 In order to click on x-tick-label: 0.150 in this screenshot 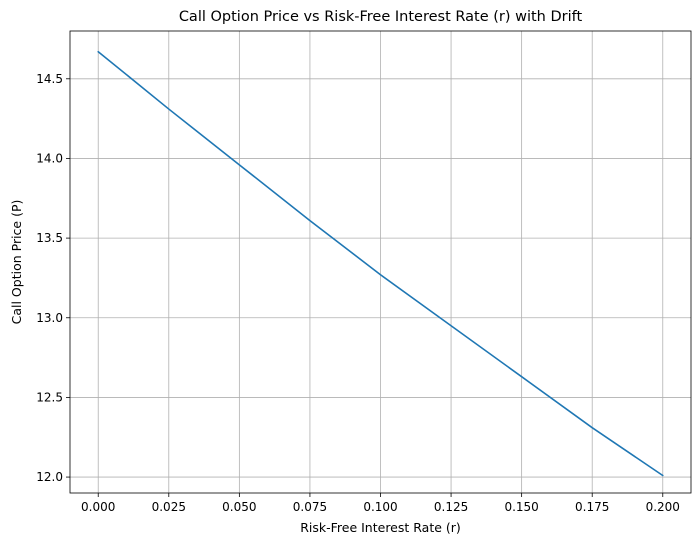, I will do `click(521, 507)`.